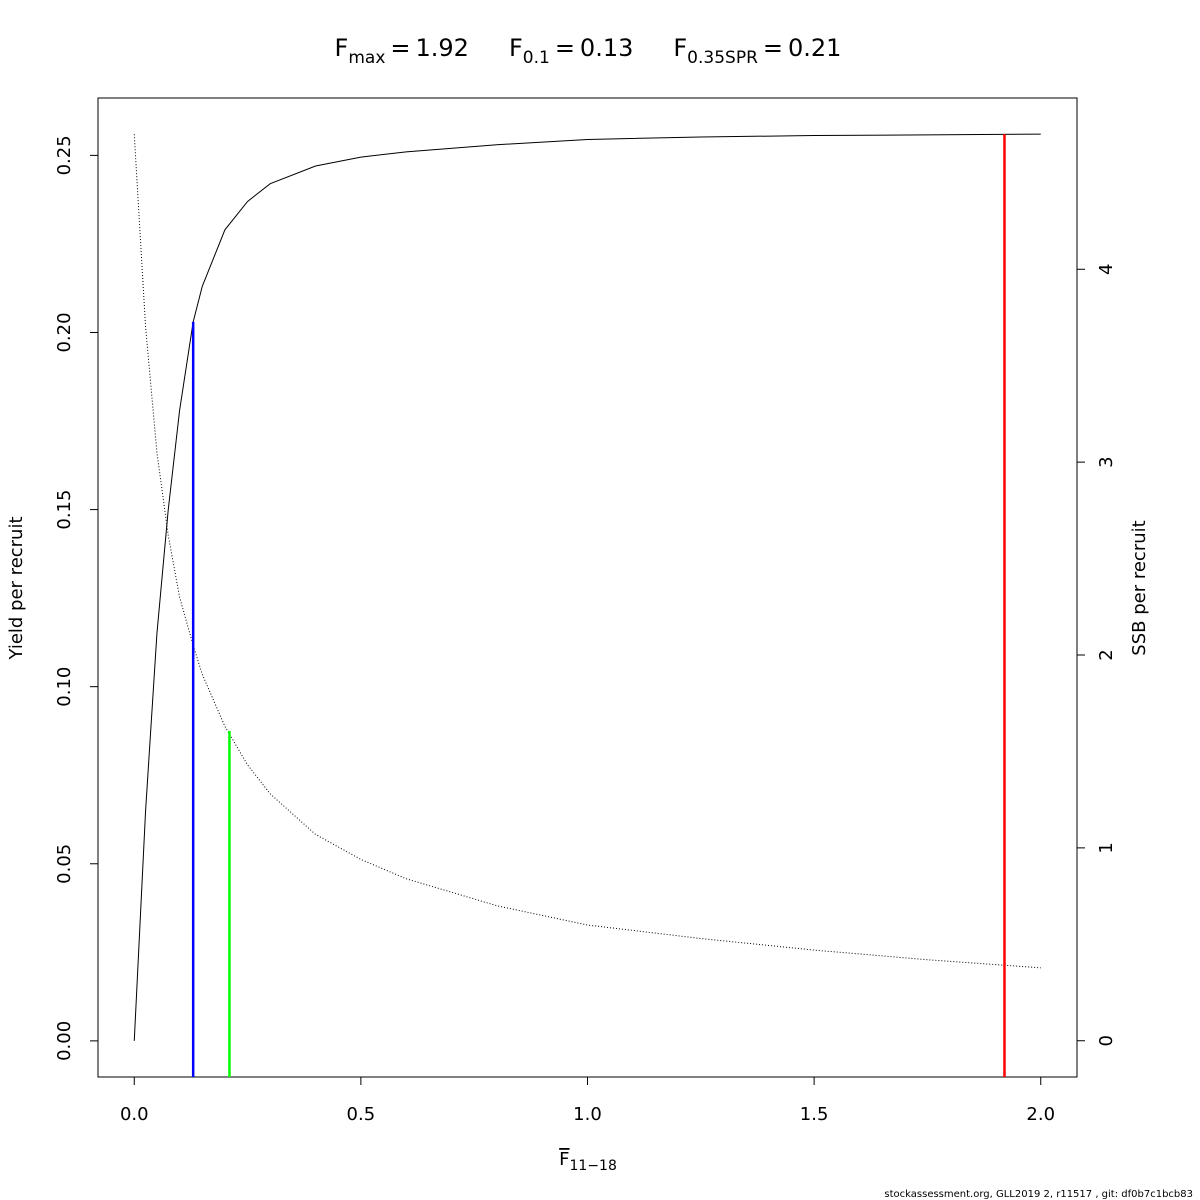  Describe the element at coordinates (366, 58) in the screenshot. I see `title-subscript: max` at that location.